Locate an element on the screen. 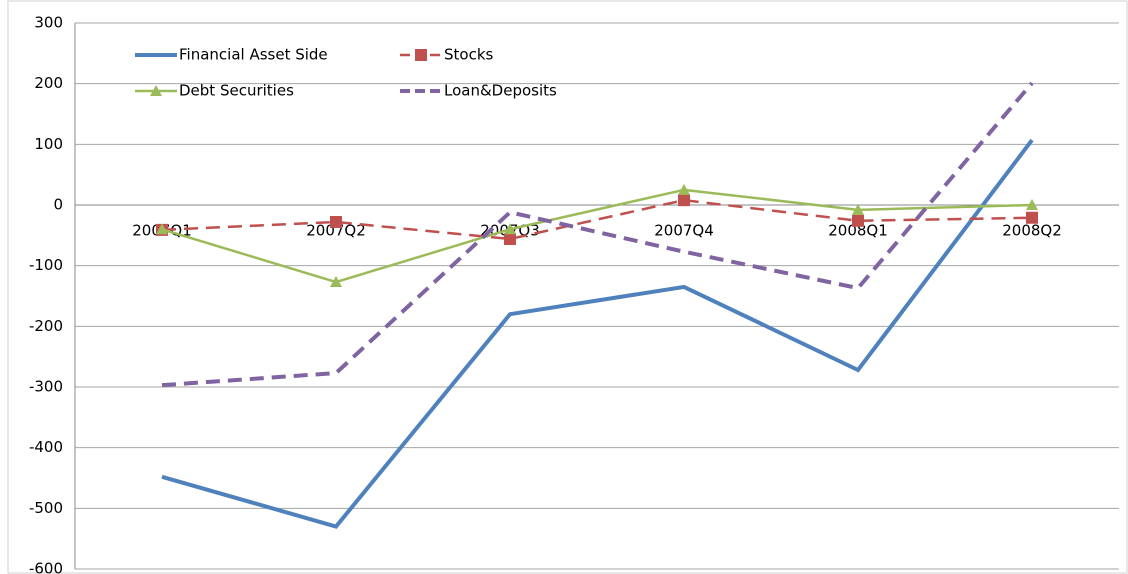 This screenshot has width=1128, height=574. y-tick-label: 0 is located at coordinates (58, 205).